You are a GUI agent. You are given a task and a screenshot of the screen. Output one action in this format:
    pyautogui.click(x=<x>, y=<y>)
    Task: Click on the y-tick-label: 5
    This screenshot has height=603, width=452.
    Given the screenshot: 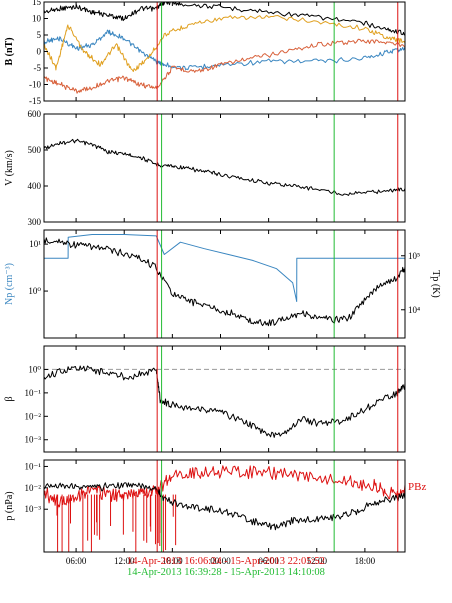 What is the action you would take?
    pyautogui.click(x=39, y=35)
    